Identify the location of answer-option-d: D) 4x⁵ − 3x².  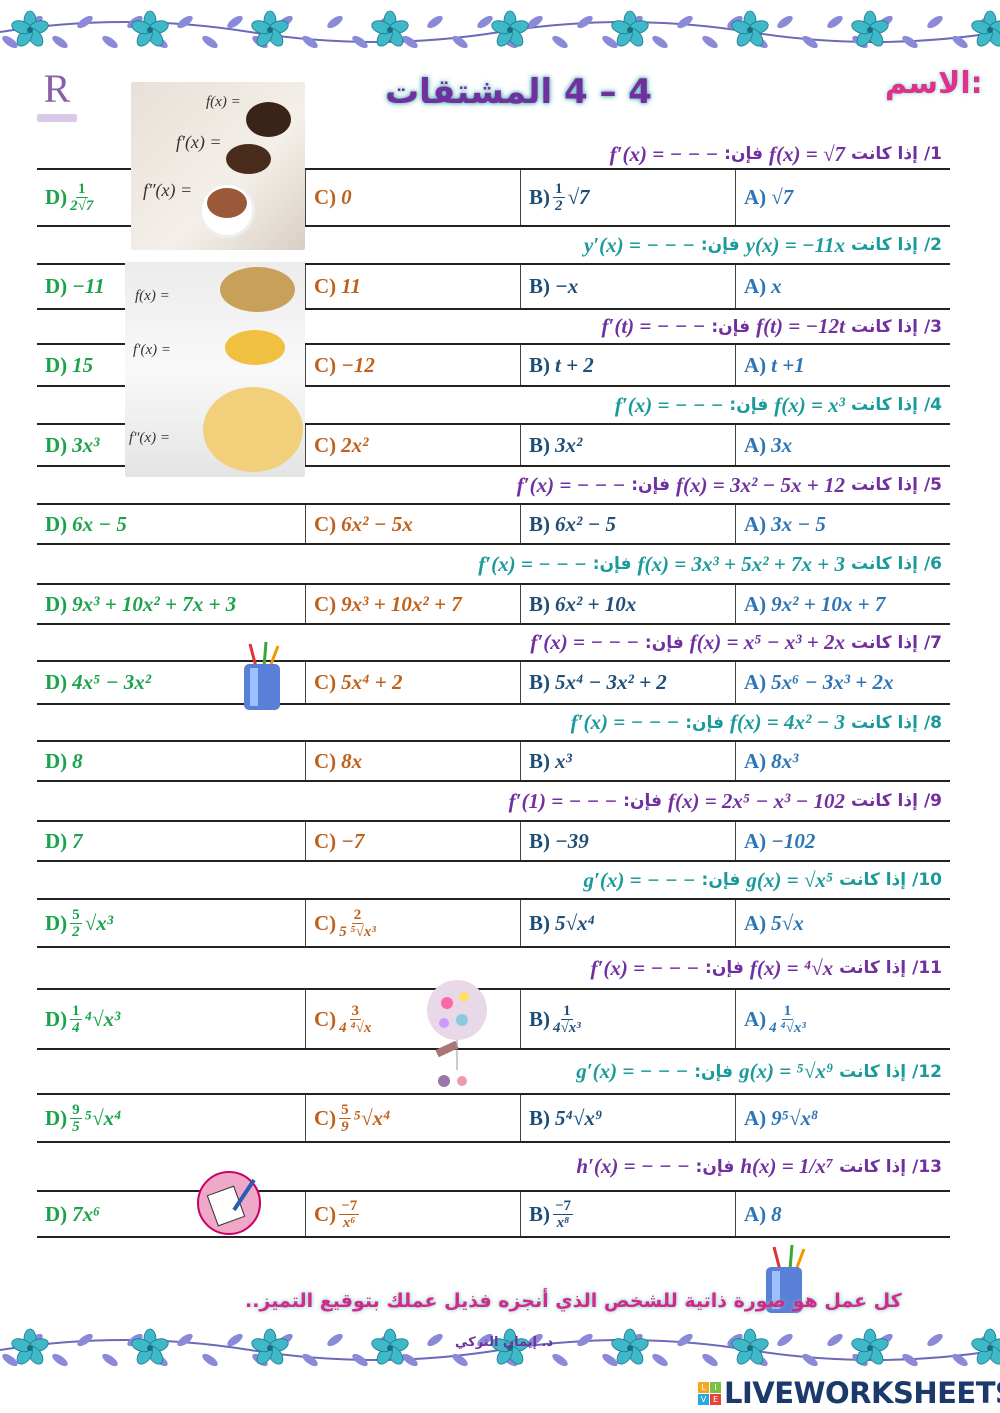
(171, 682).